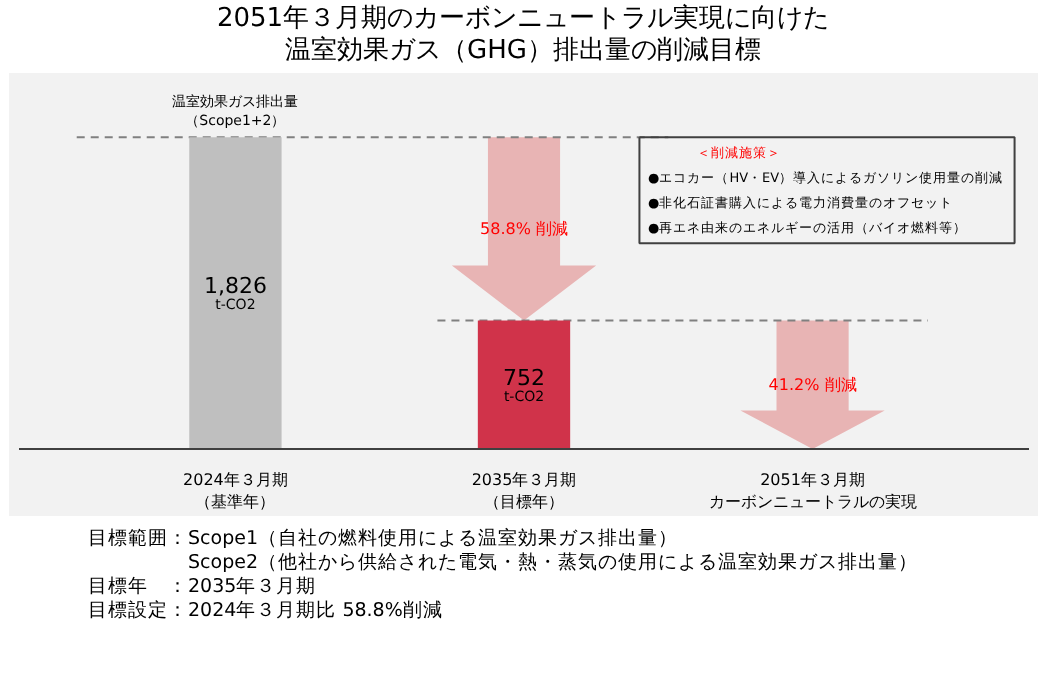 This screenshot has height=686, width=1046. Describe the element at coordinates (265, 611) in the screenshot. I see `text: 目標設定：2024年３月期比 58.8%削減` at that location.